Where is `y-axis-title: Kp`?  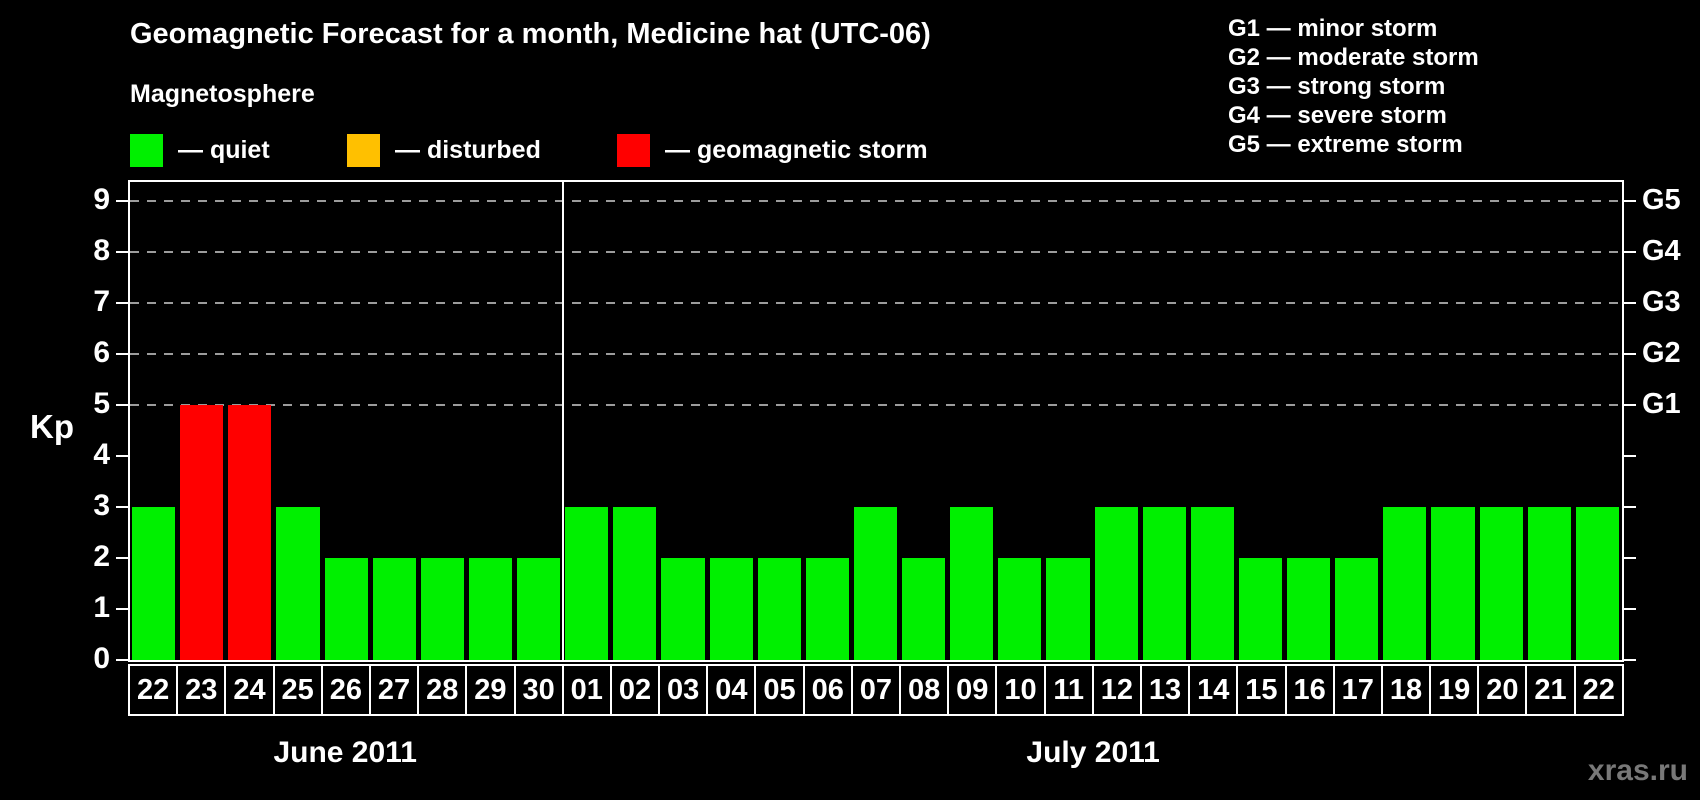 y-axis-title: Kp is located at coordinates (52, 426).